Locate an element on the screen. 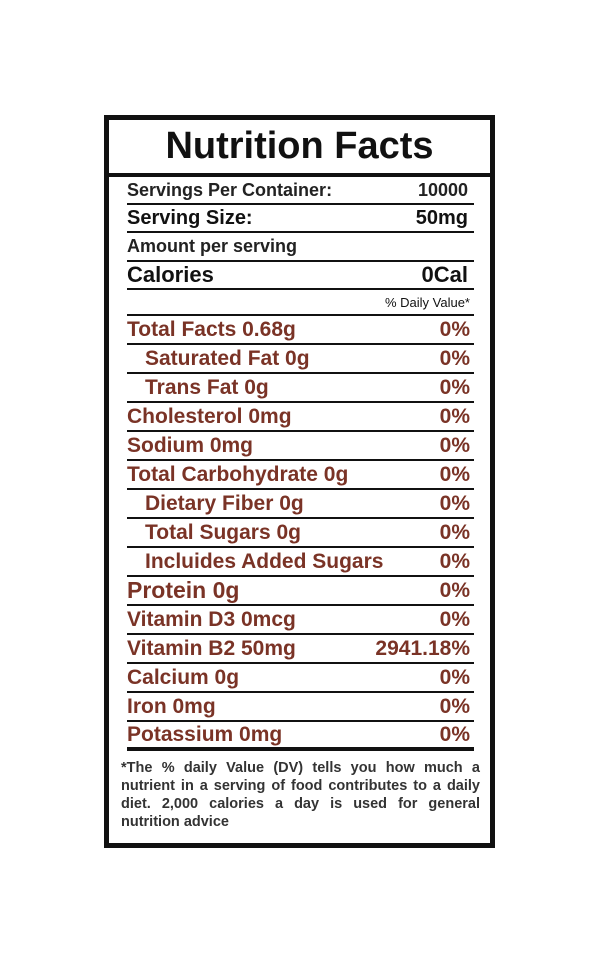 The width and height of the screenshot is (600, 965). nutrient-name: Dietary Fiber 0g is located at coordinates (224, 503).